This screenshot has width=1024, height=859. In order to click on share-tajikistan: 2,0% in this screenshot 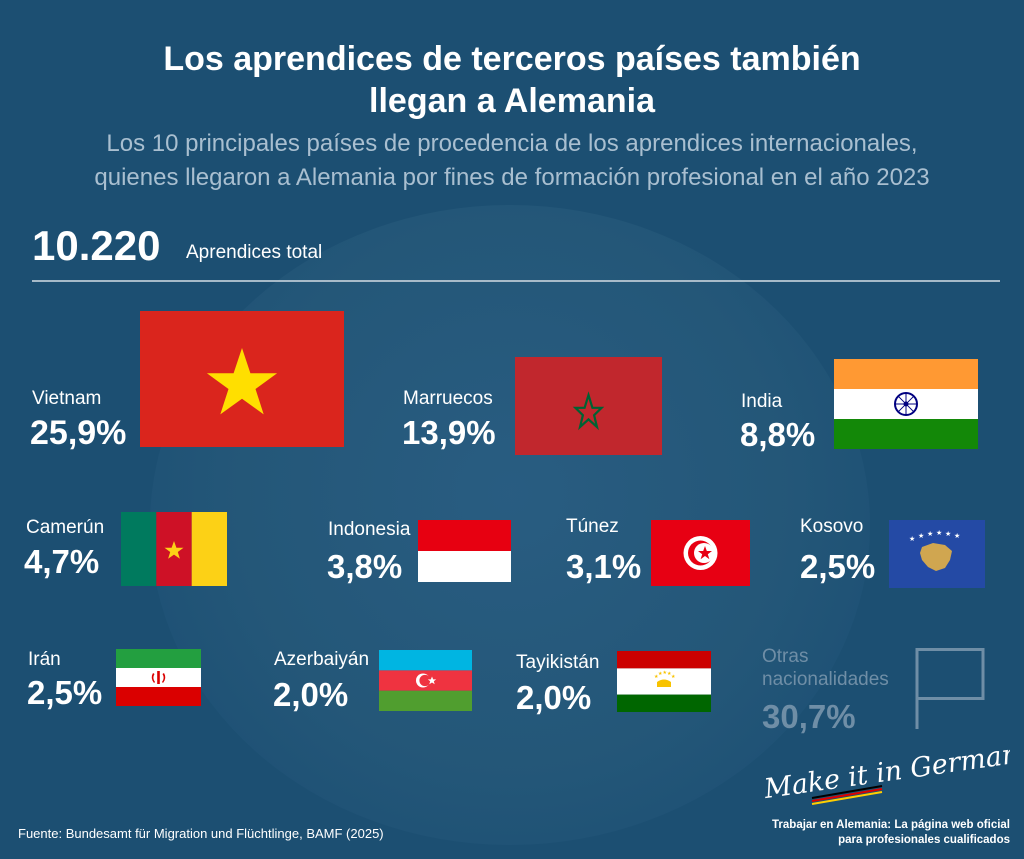, I will do `click(554, 697)`.